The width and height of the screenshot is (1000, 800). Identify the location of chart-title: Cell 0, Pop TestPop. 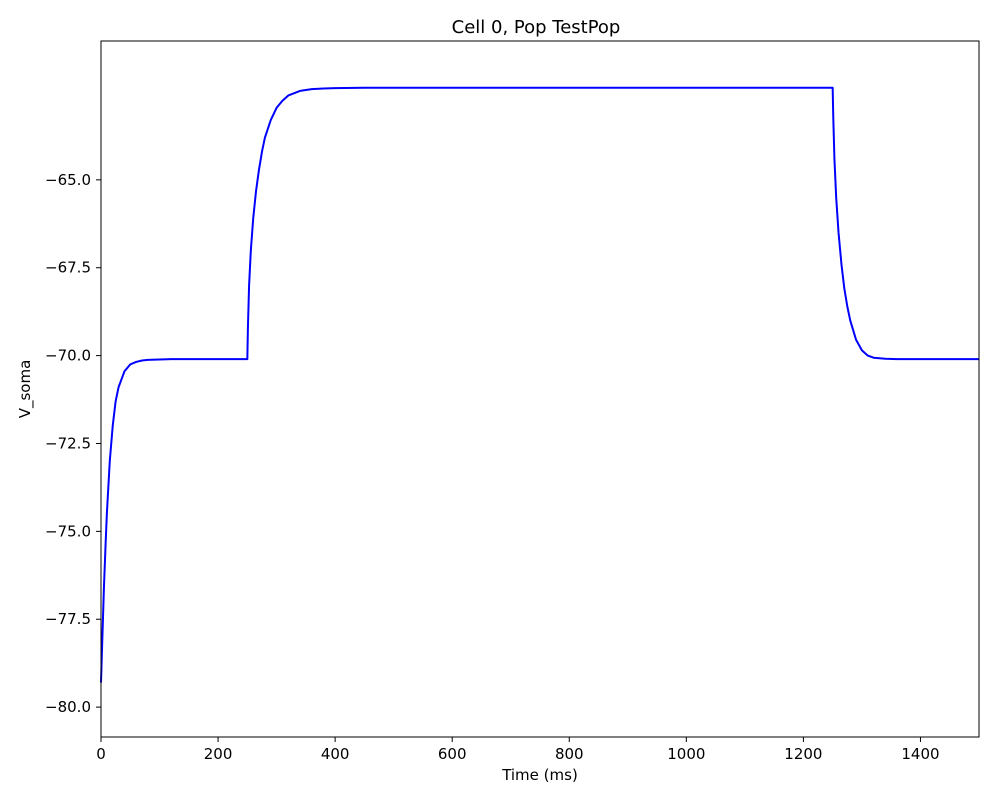
(536, 27).